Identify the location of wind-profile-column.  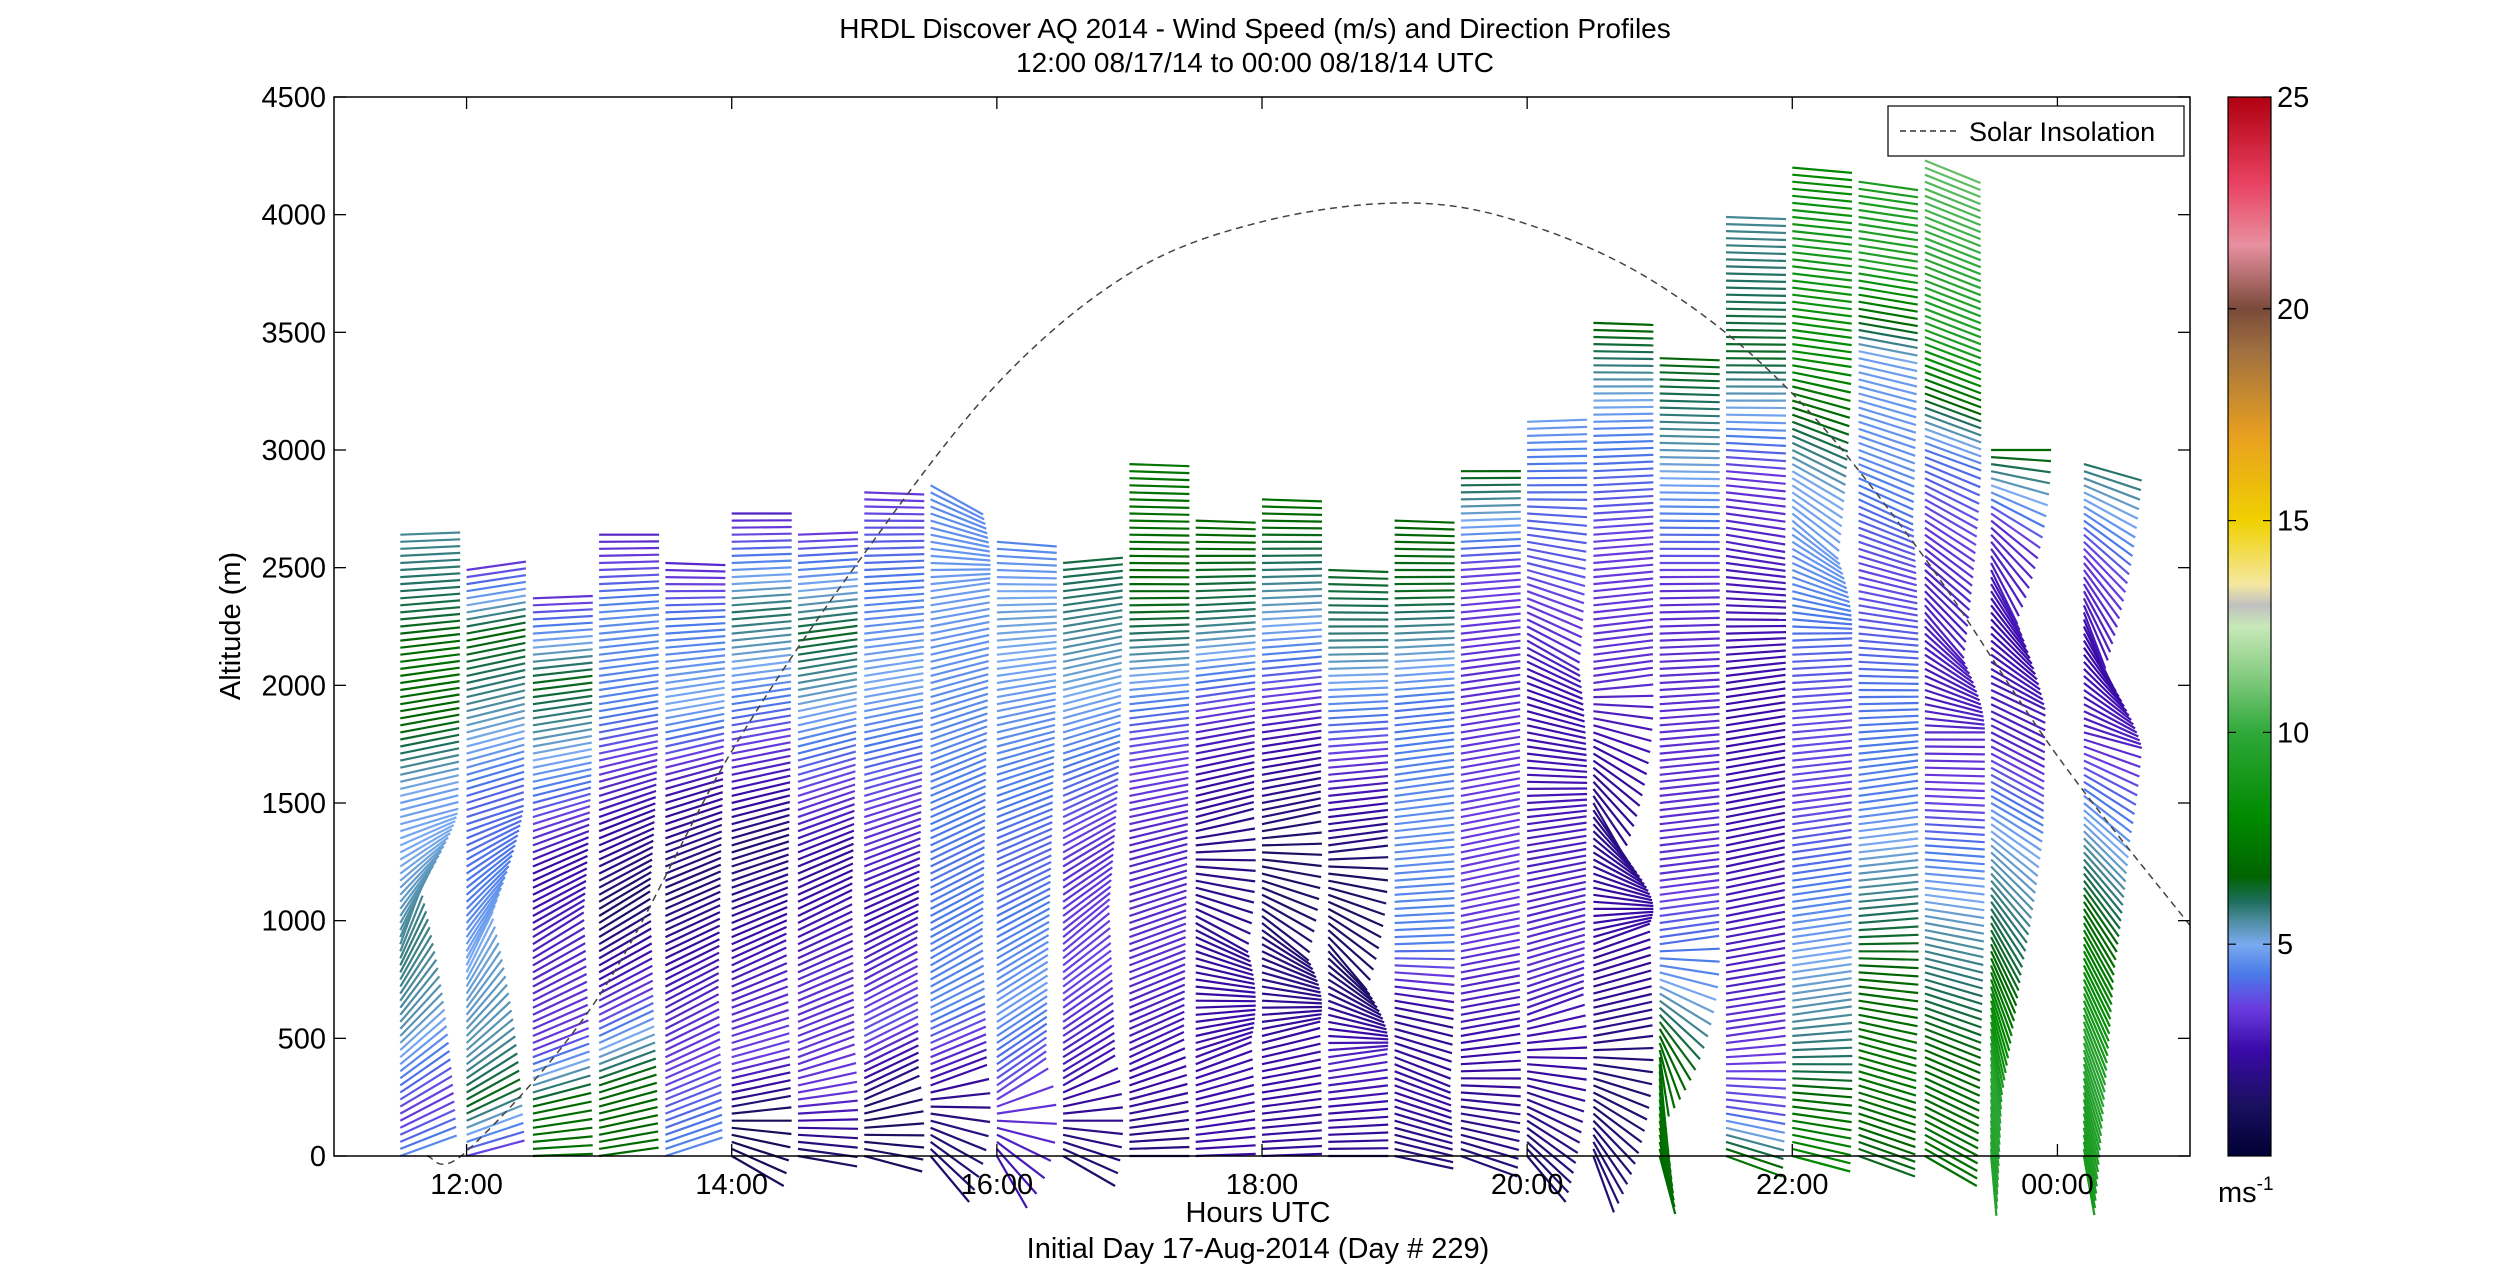
(828, 849).